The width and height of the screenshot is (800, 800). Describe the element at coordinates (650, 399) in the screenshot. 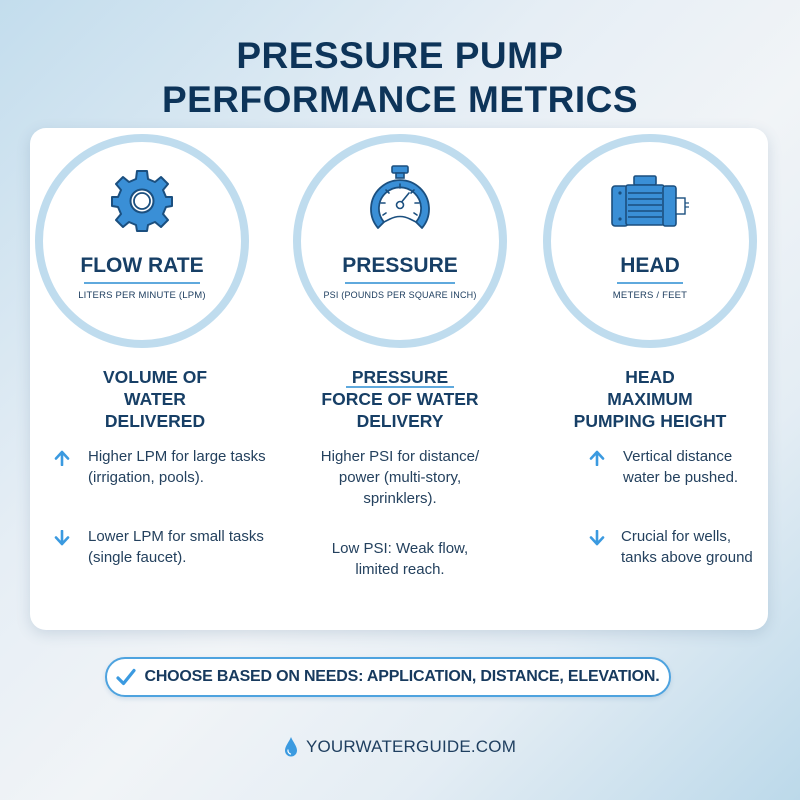

I see `metric-heading: HEAD MAXIMUM PUMPING HEIGHT` at that location.